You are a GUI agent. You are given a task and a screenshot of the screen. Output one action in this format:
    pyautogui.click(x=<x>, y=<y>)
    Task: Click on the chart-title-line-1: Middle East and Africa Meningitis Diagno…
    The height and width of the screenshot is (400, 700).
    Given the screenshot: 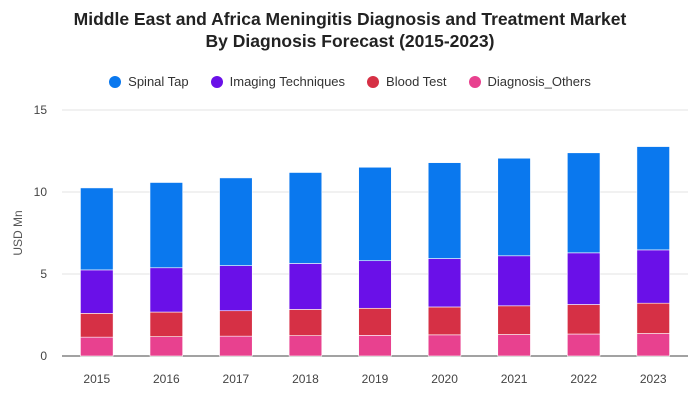 What is the action you would take?
    pyautogui.click(x=350, y=19)
    